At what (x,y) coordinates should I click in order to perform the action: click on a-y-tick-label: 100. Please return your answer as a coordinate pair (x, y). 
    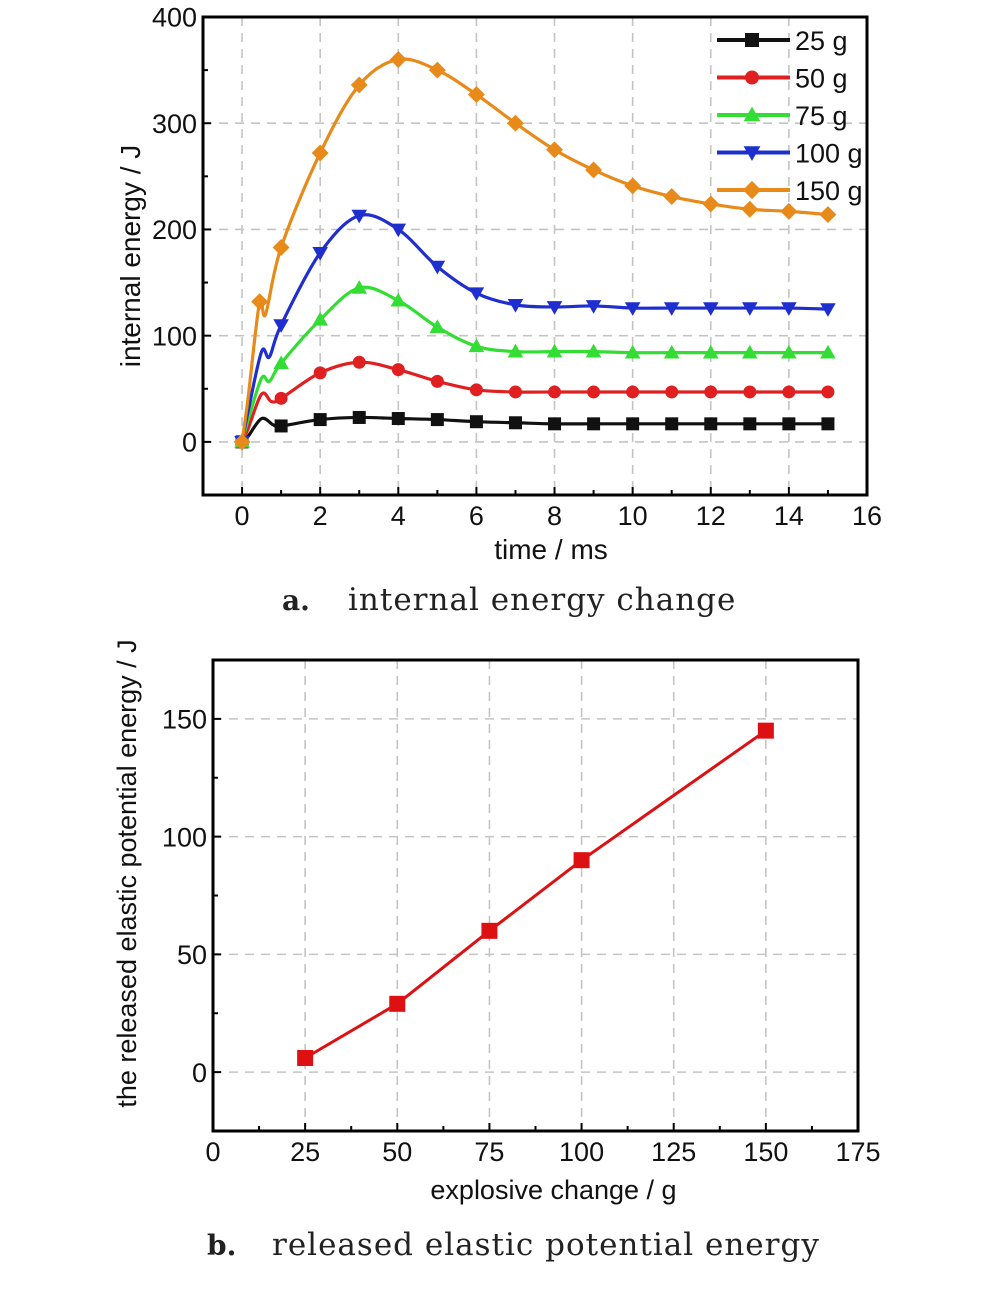
    Looking at the image, I should click on (174, 336).